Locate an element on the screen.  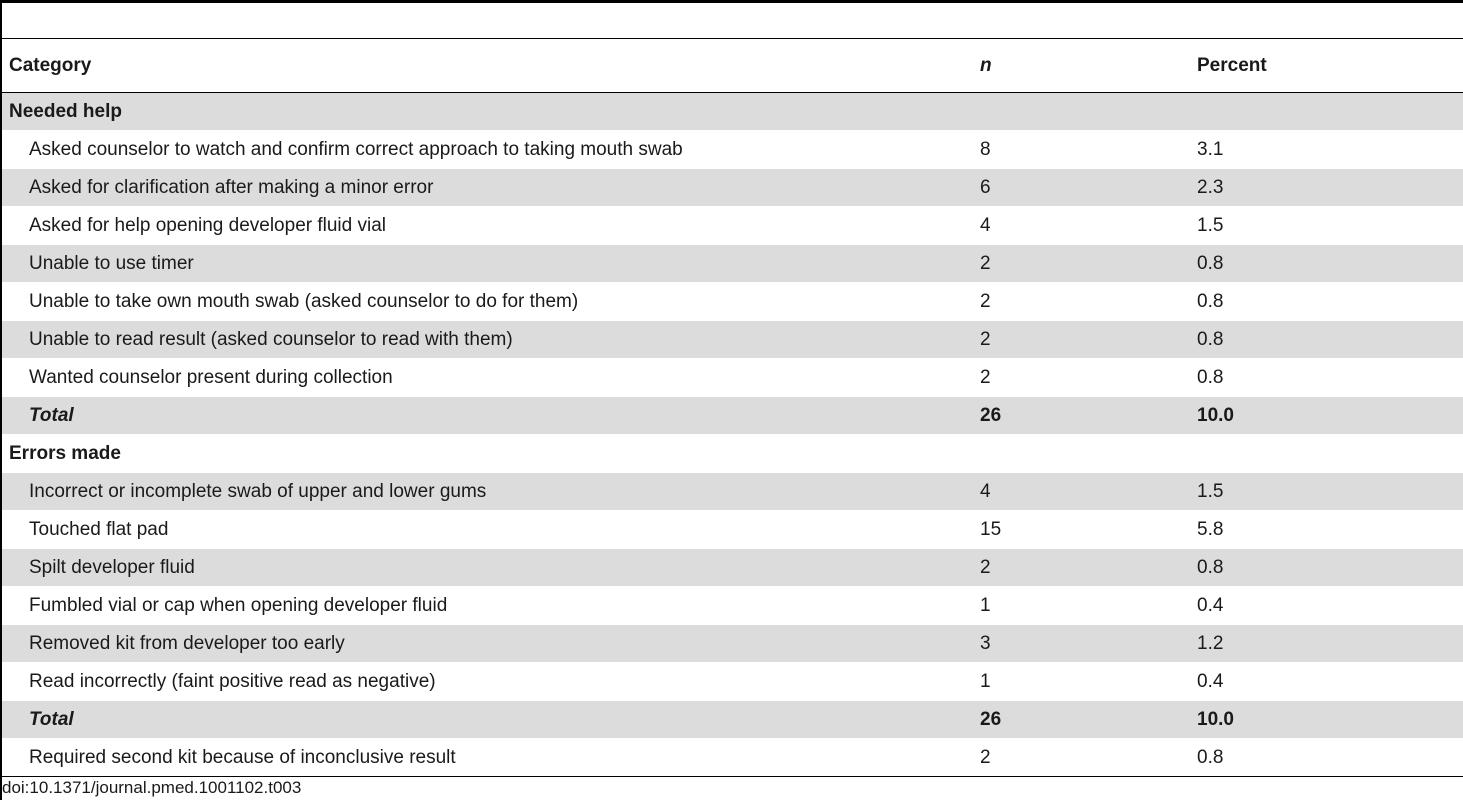
row-n: 15 is located at coordinates (1088, 529).